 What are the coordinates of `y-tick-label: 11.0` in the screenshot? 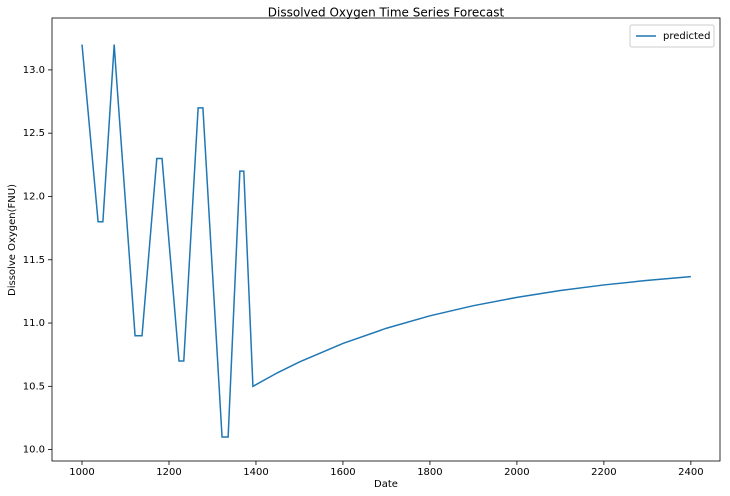 It's located at (34, 323).